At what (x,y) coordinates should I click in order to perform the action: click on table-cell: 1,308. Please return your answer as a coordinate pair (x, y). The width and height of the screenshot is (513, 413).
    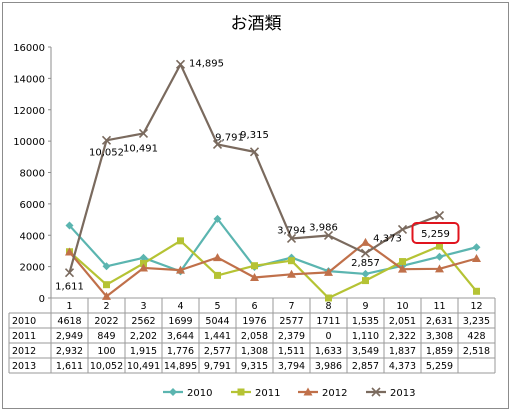
    Looking at the image, I should click on (254, 351).